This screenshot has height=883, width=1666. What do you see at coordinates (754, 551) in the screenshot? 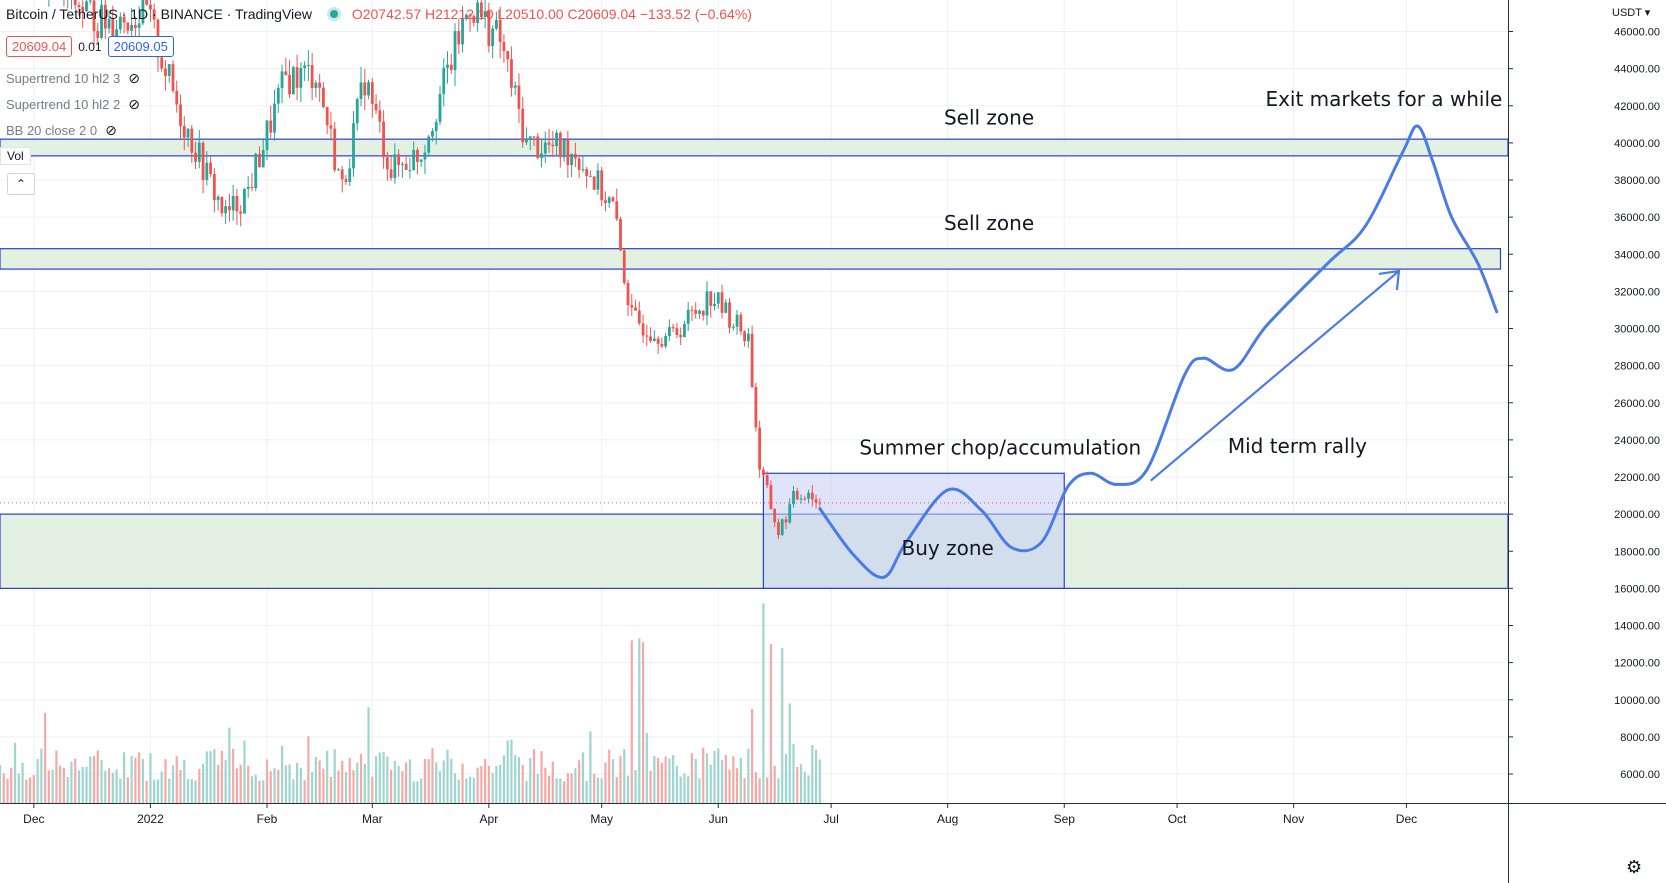
I see `buy-zone-box` at bounding box center [754, 551].